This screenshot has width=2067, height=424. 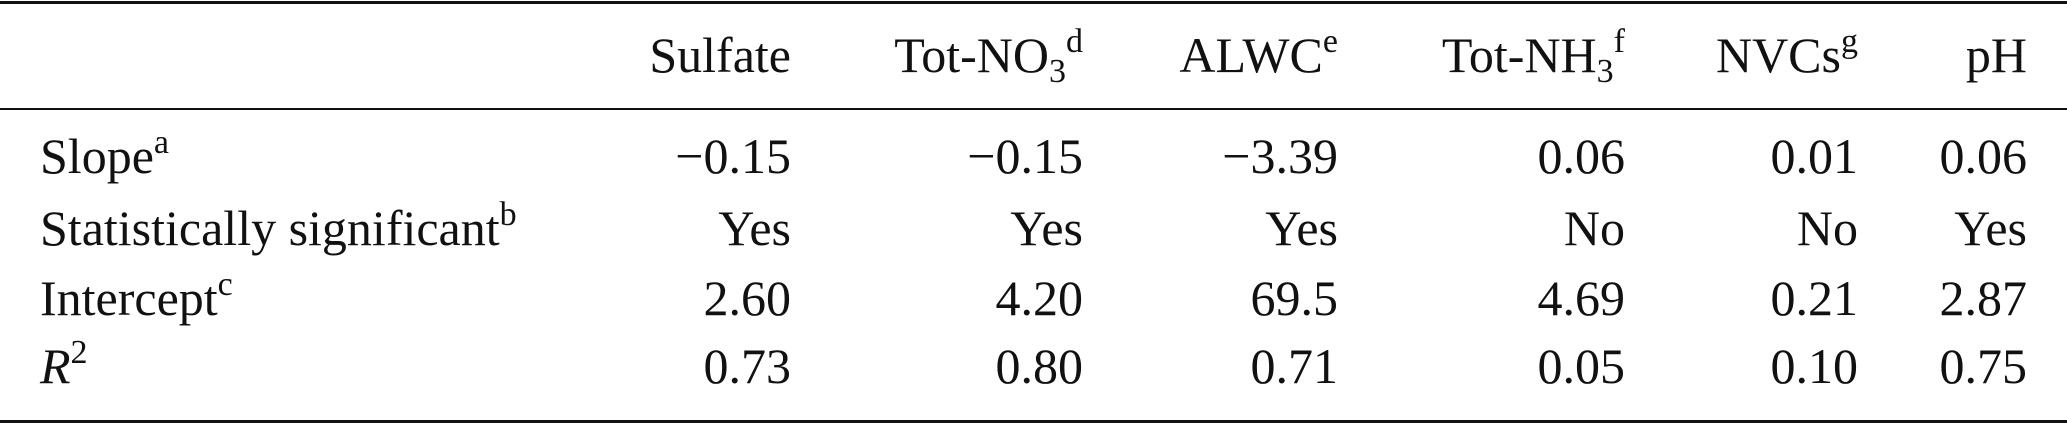 What do you see at coordinates (1033, 421) in the screenshot?
I see `bottom-rule` at bounding box center [1033, 421].